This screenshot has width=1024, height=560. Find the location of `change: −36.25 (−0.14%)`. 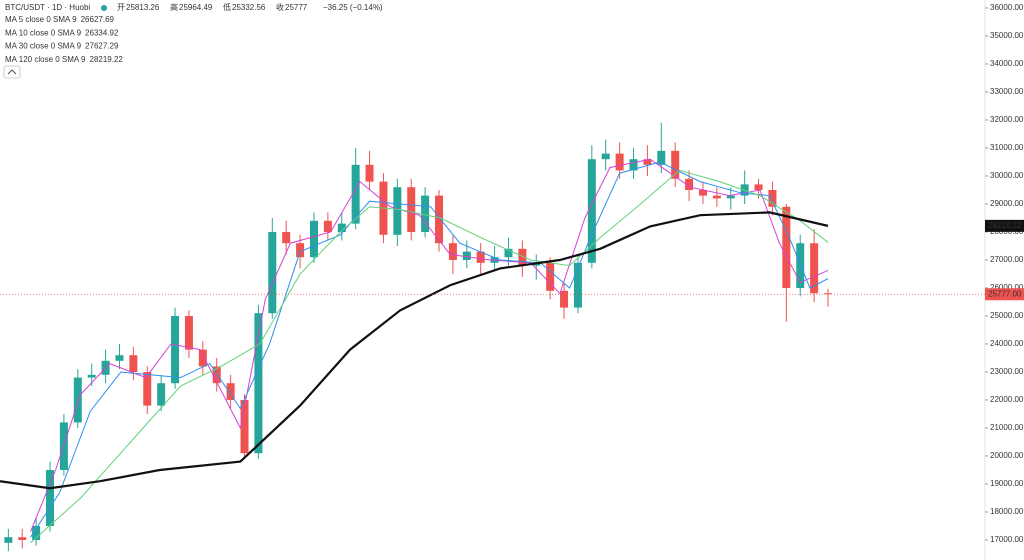

change: −36.25 (−0.14%) is located at coordinates (353, 7).